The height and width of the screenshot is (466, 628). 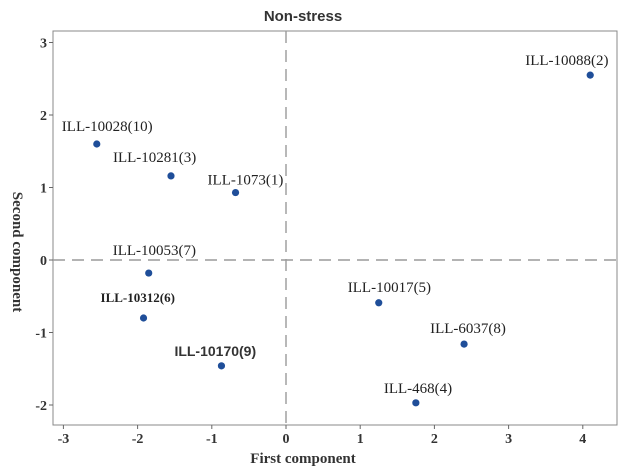 What do you see at coordinates (582, 439) in the screenshot?
I see `x-tick-label: 4` at bounding box center [582, 439].